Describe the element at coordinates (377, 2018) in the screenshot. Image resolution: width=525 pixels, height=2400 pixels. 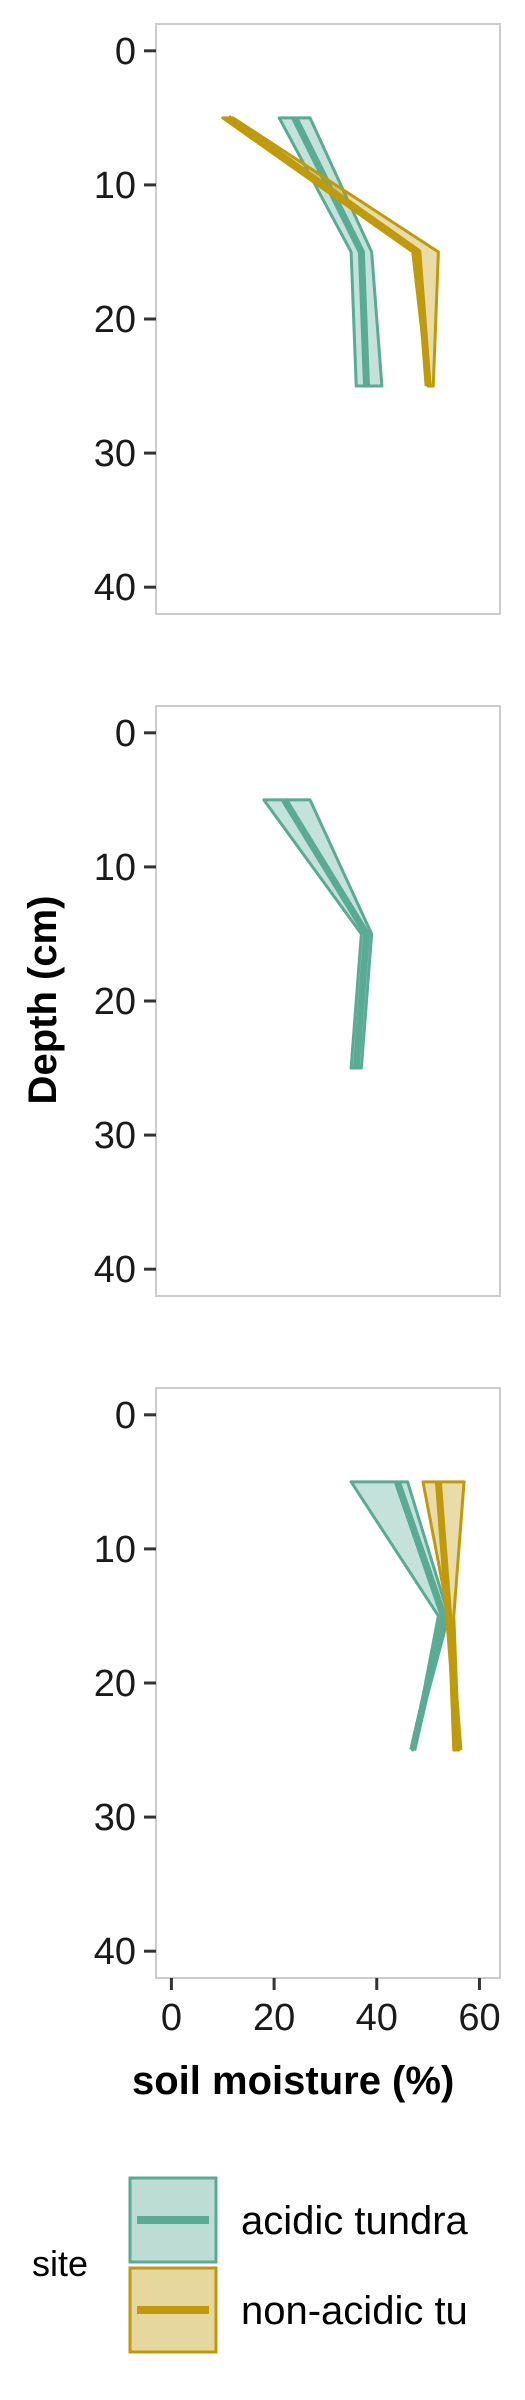
I see `x-tick-label: 40` at that location.